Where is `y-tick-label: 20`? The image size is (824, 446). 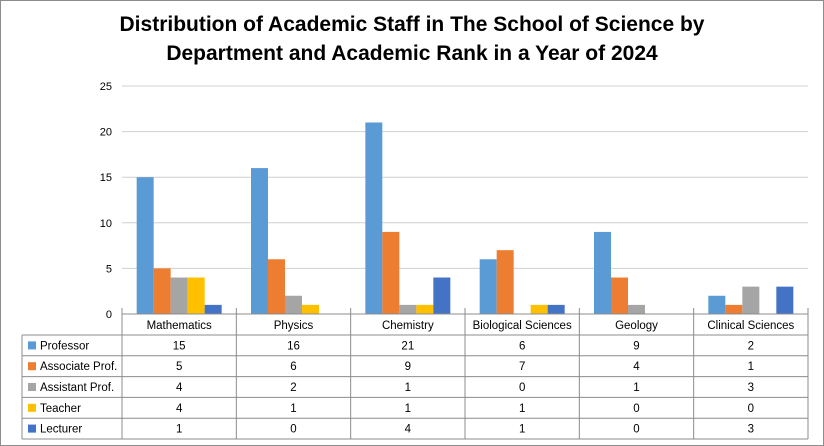 y-tick-label: 20 is located at coordinates (106, 133).